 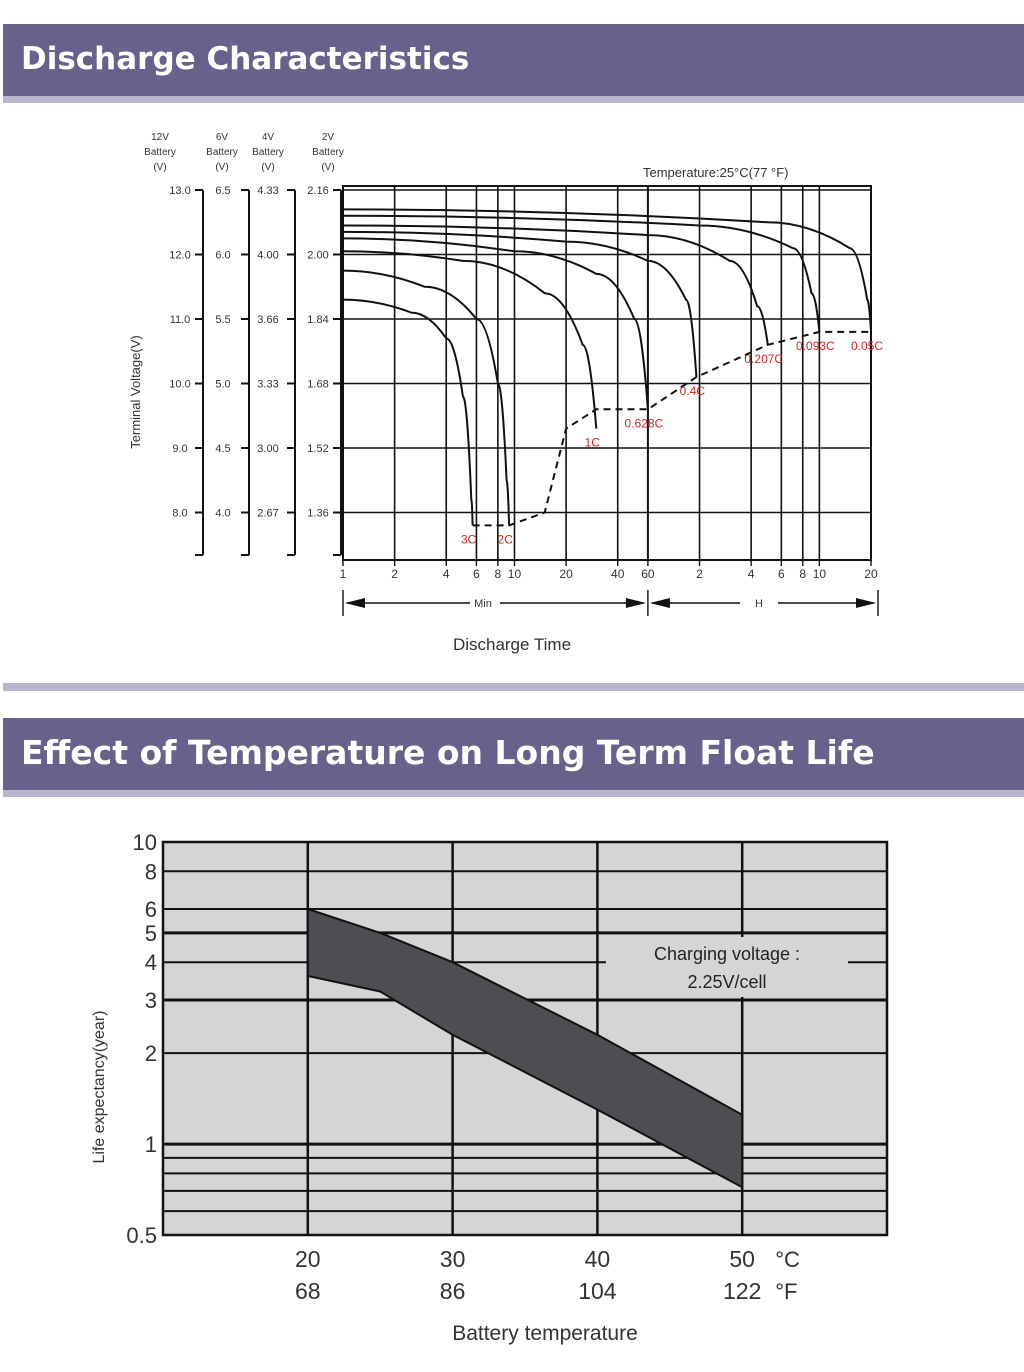 What do you see at coordinates (759, 604) in the screenshot?
I see `unit-label-hour: H` at bounding box center [759, 604].